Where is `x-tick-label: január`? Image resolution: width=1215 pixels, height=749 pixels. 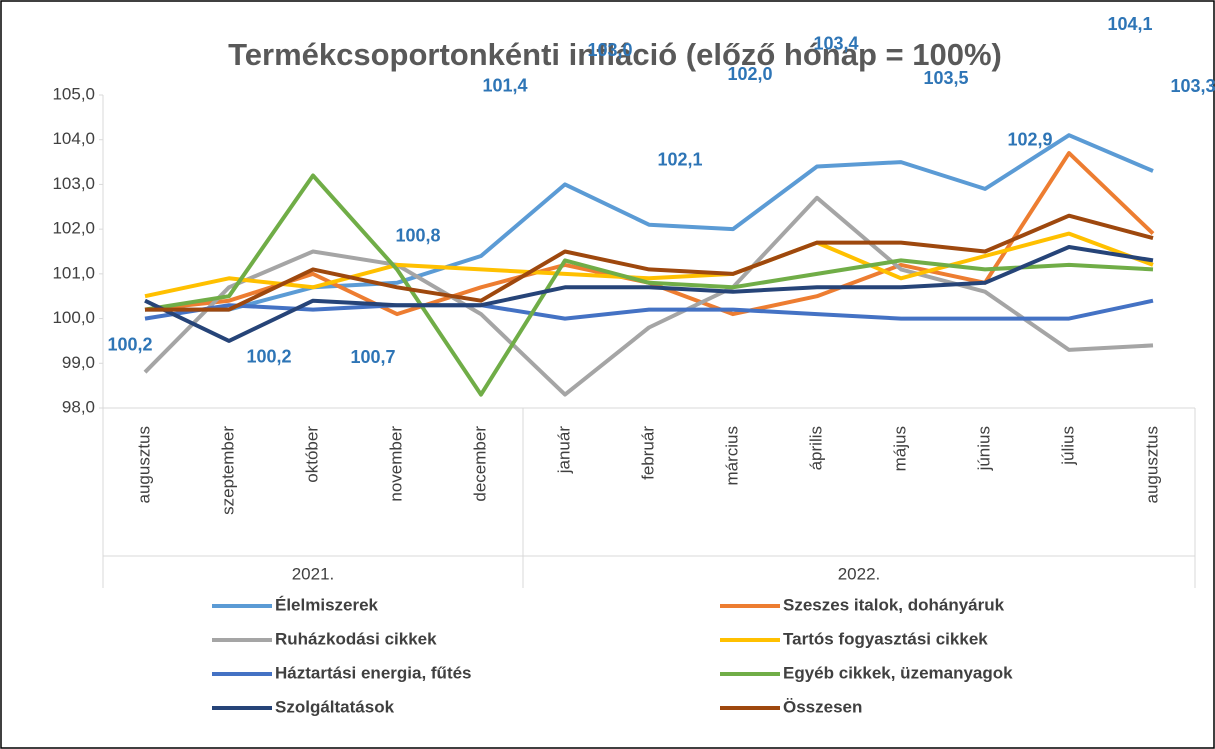 x-tick-label: január is located at coordinates (563, 450).